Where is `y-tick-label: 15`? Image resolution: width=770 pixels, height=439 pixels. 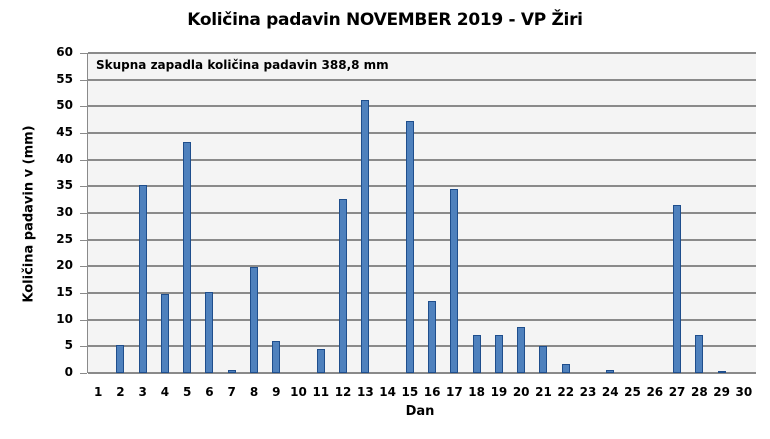
y-tick-label: 15 is located at coordinates (64, 292).